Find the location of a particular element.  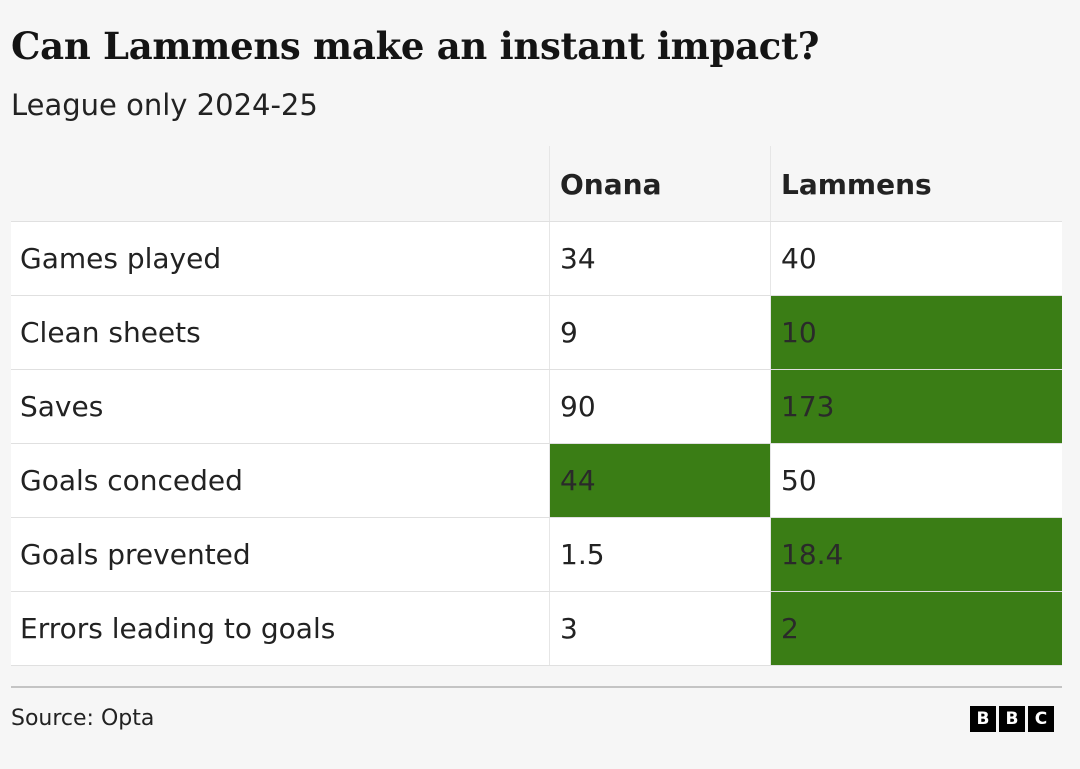

header-cell-metric is located at coordinates (280, 183).